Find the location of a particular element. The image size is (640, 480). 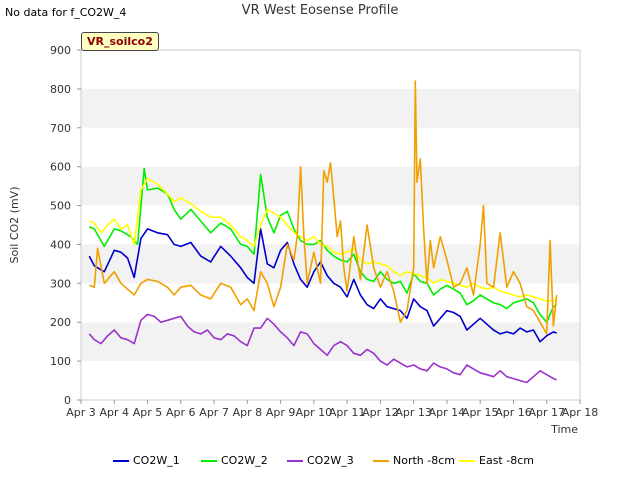

x-tick-label: Apr 11 is located at coordinates (347, 412).